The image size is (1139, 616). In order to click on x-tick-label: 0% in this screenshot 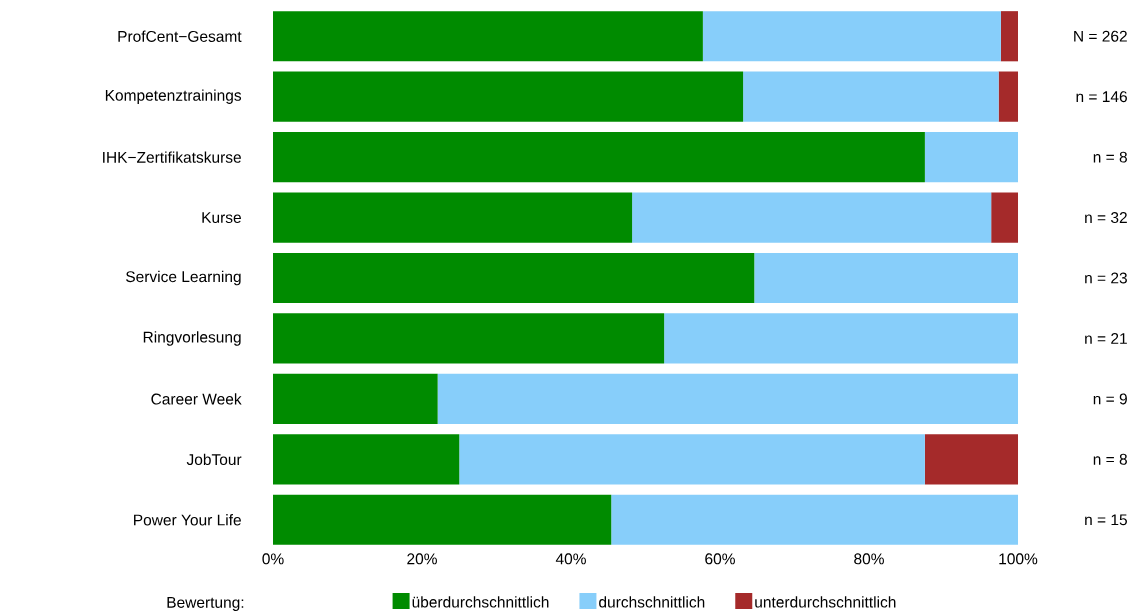, I will do `click(273, 559)`.